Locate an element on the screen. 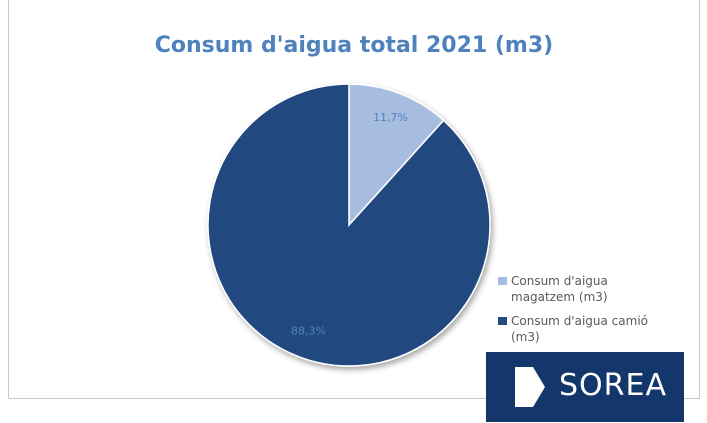 This screenshot has width=707, height=423. logo-mark-icon is located at coordinates (530, 387).